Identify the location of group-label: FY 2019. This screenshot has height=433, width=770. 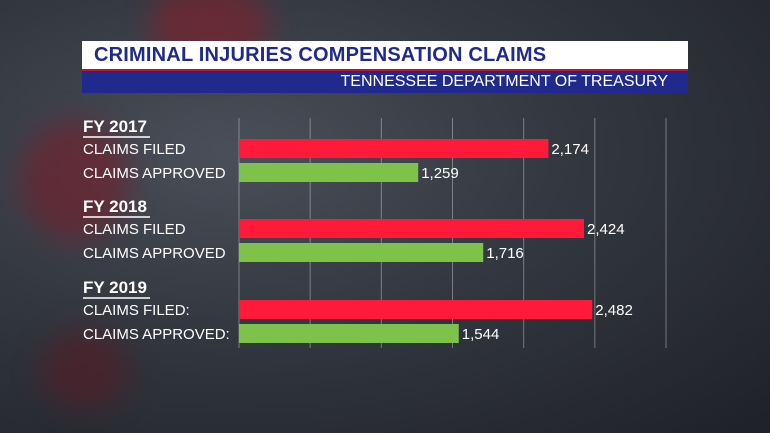
(115, 287).